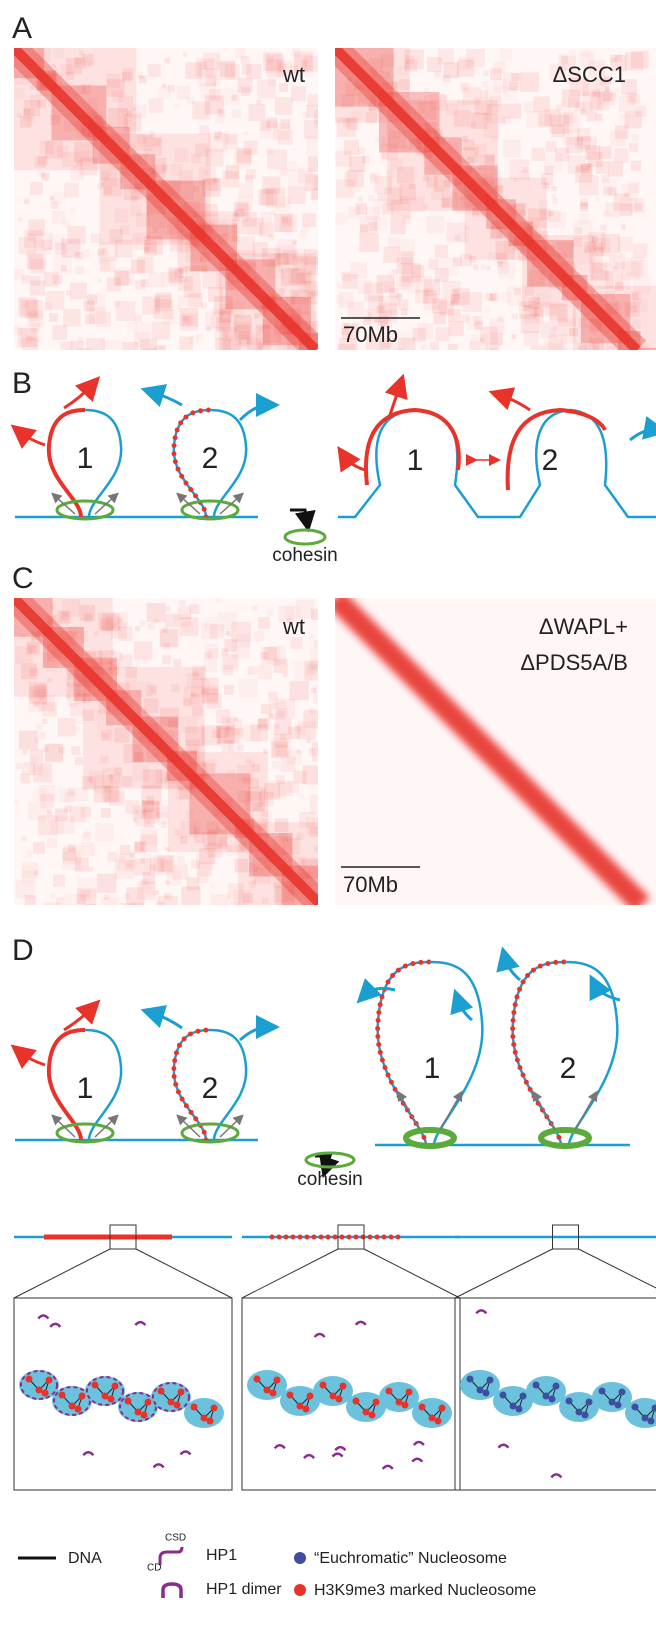  What do you see at coordinates (565, 1138) in the screenshot?
I see `cohesin` at bounding box center [565, 1138].